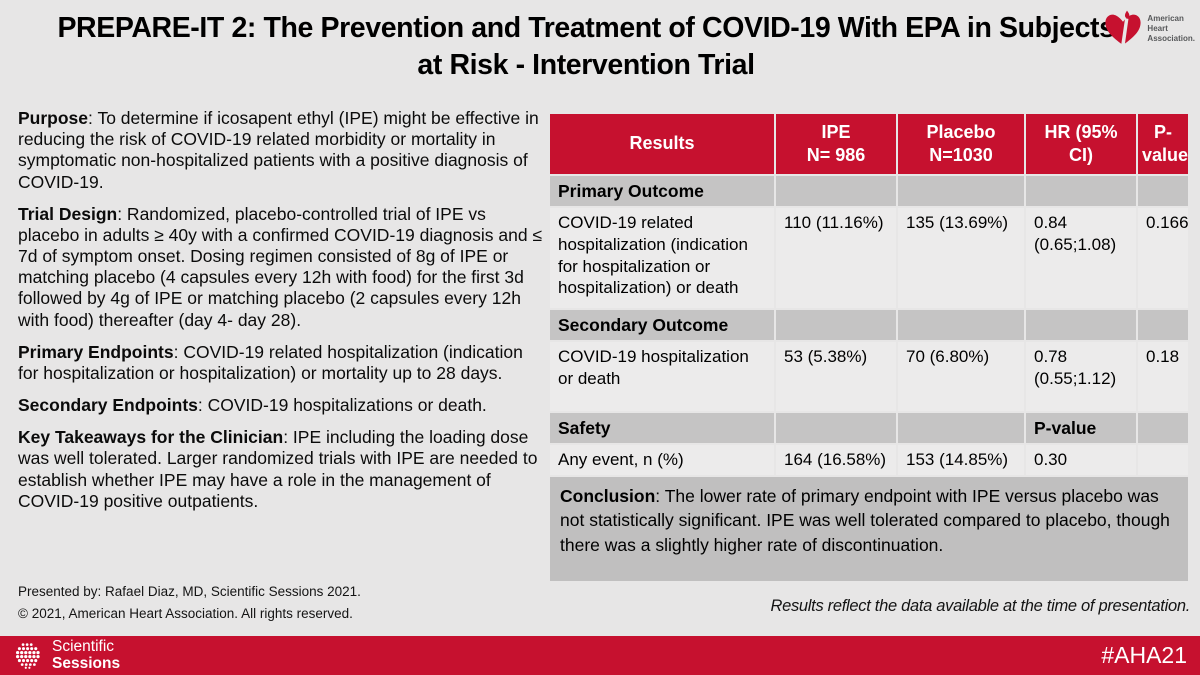 Image resolution: width=1200 pixels, height=675 pixels. What do you see at coordinates (1081, 144) in the screenshot?
I see `col-header-hr: HR (95% CI)` at bounding box center [1081, 144].